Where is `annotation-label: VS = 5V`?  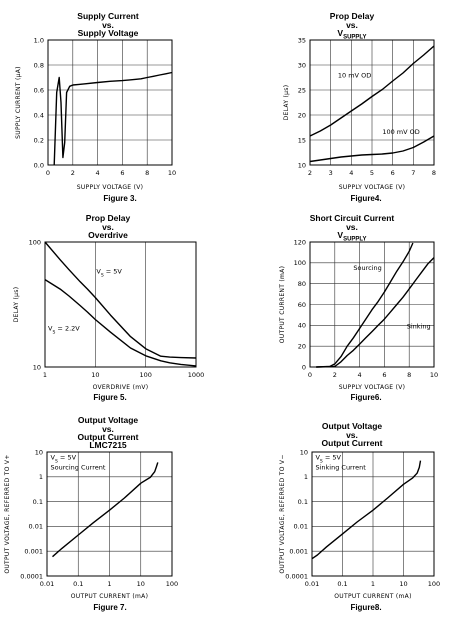
annotation-label: VS = 5V is located at coordinates (328, 458).